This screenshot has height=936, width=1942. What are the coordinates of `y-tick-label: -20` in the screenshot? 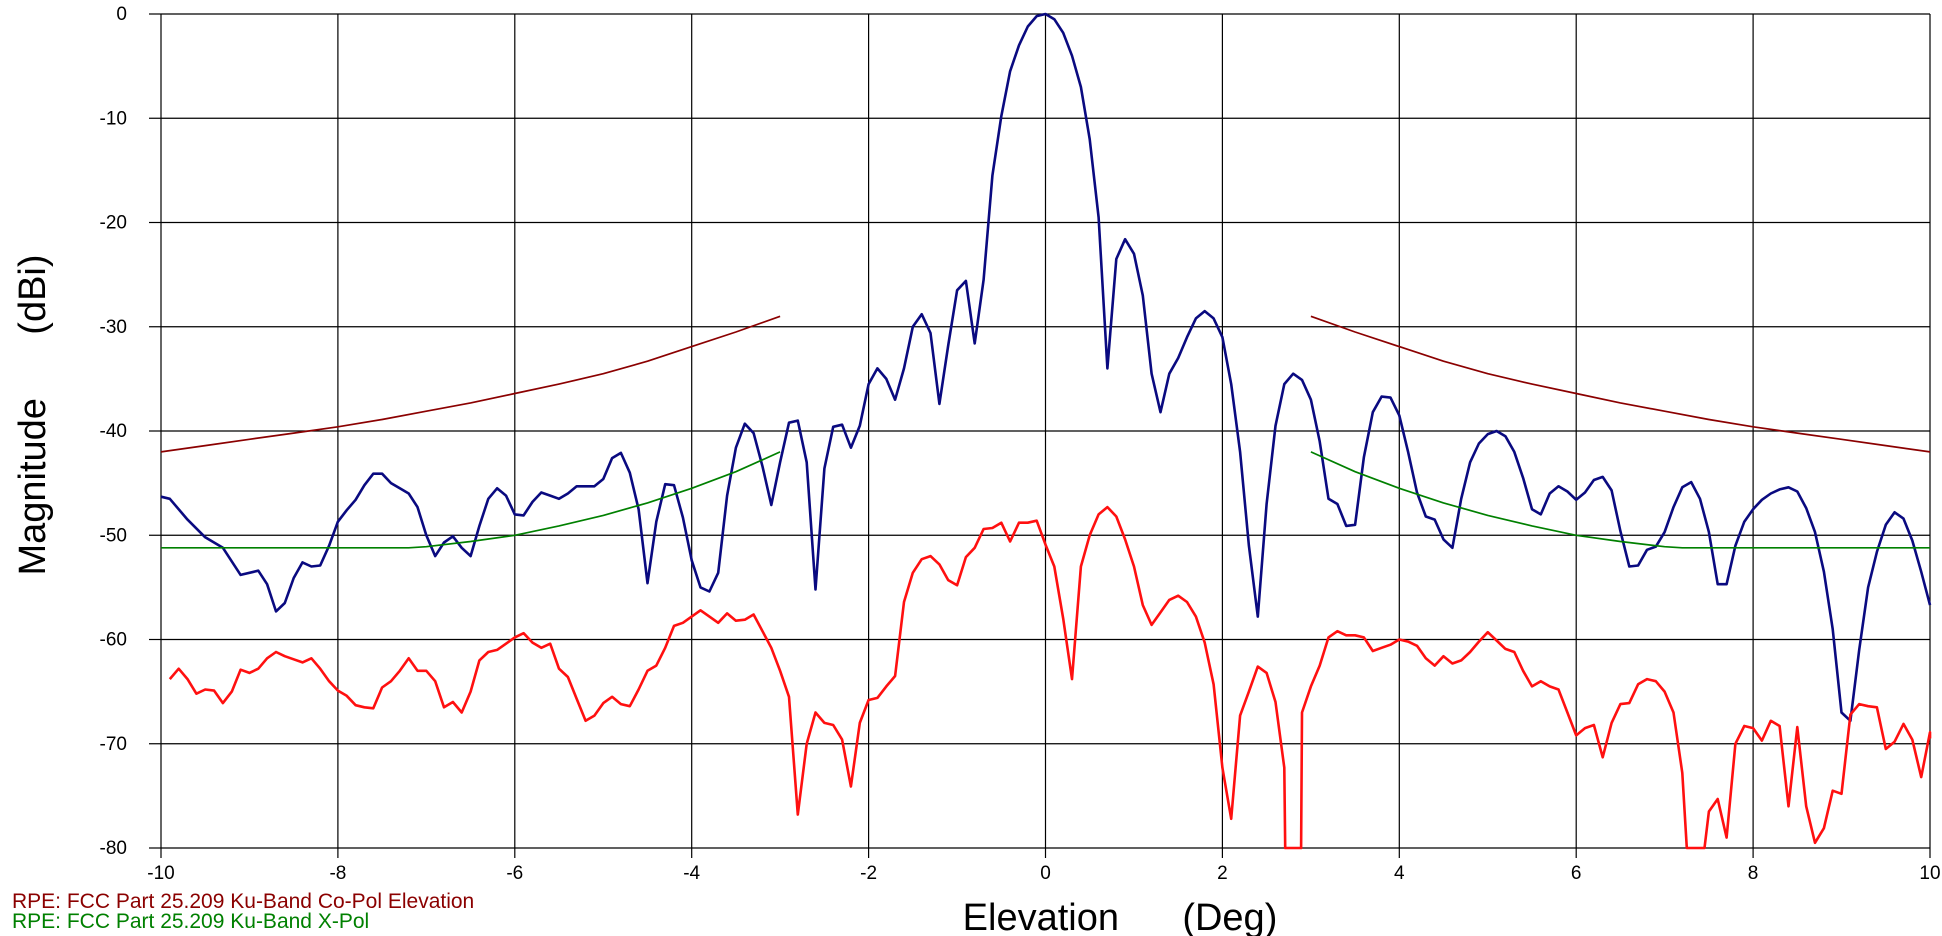 It's located at (113, 223).